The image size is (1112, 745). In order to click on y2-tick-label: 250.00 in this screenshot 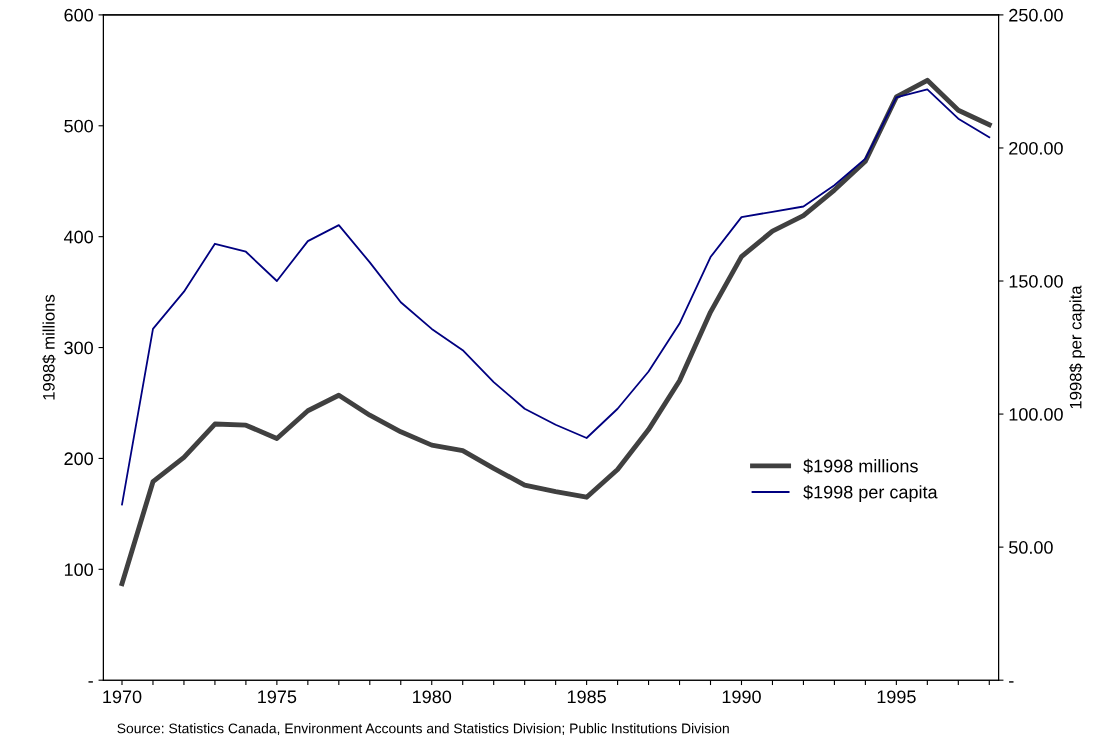, I will do `click(1036, 15)`.